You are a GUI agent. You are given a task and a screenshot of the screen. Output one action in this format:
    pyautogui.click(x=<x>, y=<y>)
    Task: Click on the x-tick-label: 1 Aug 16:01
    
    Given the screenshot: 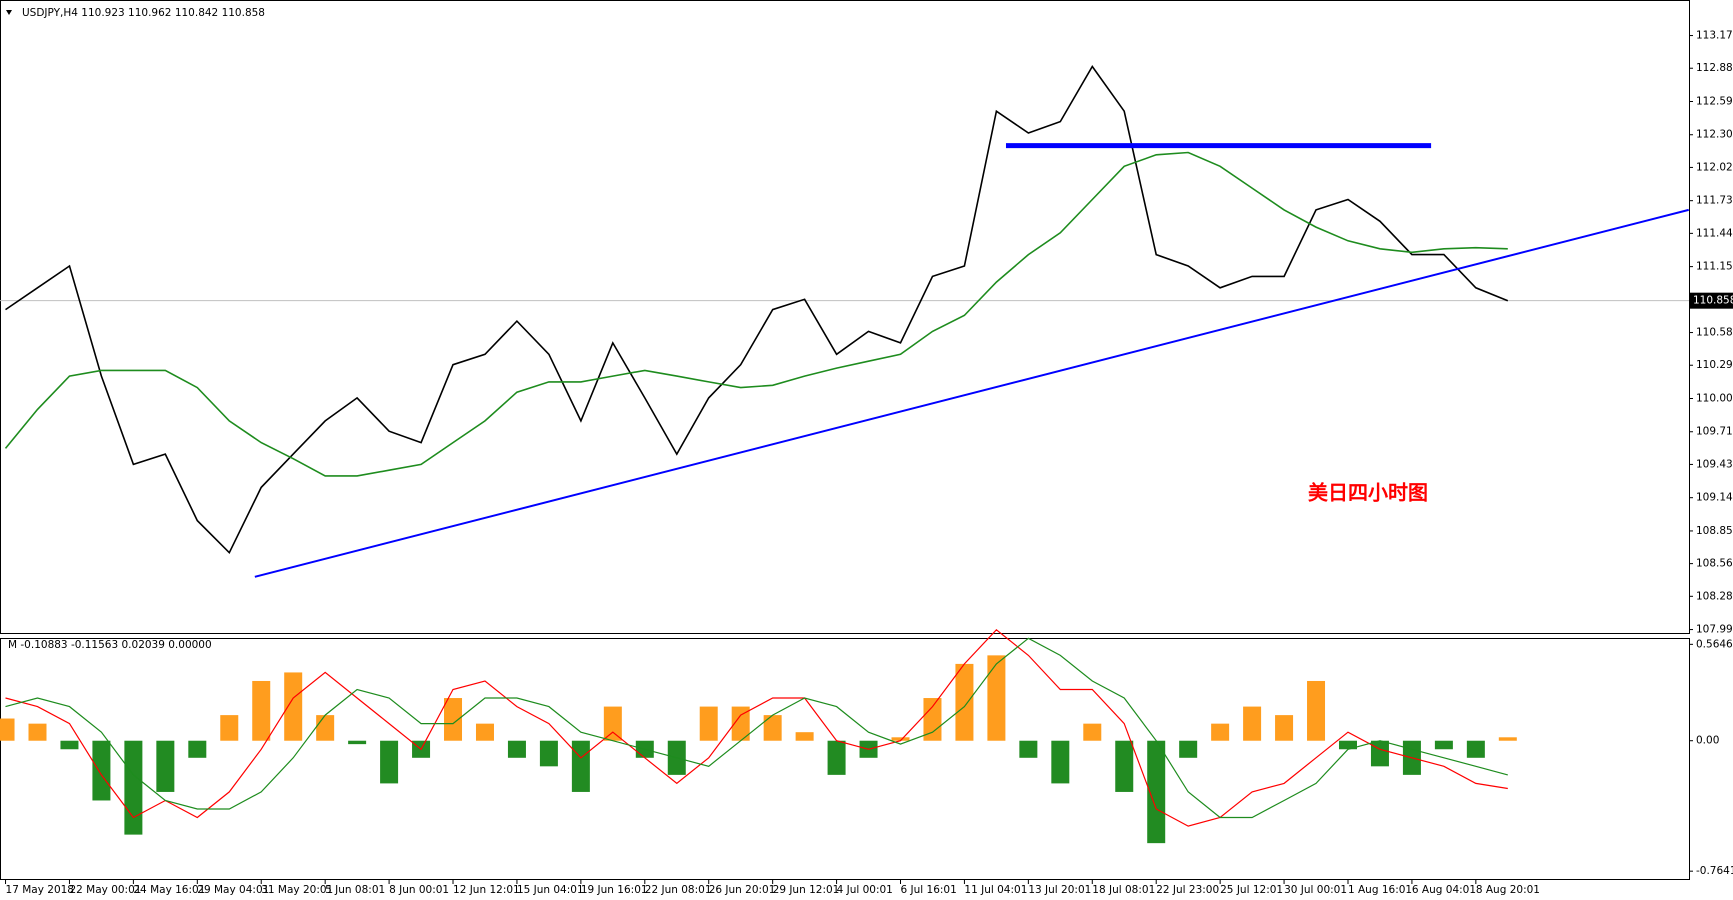 What is the action you would take?
    pyautogui.click(x=1380, y=890)
    